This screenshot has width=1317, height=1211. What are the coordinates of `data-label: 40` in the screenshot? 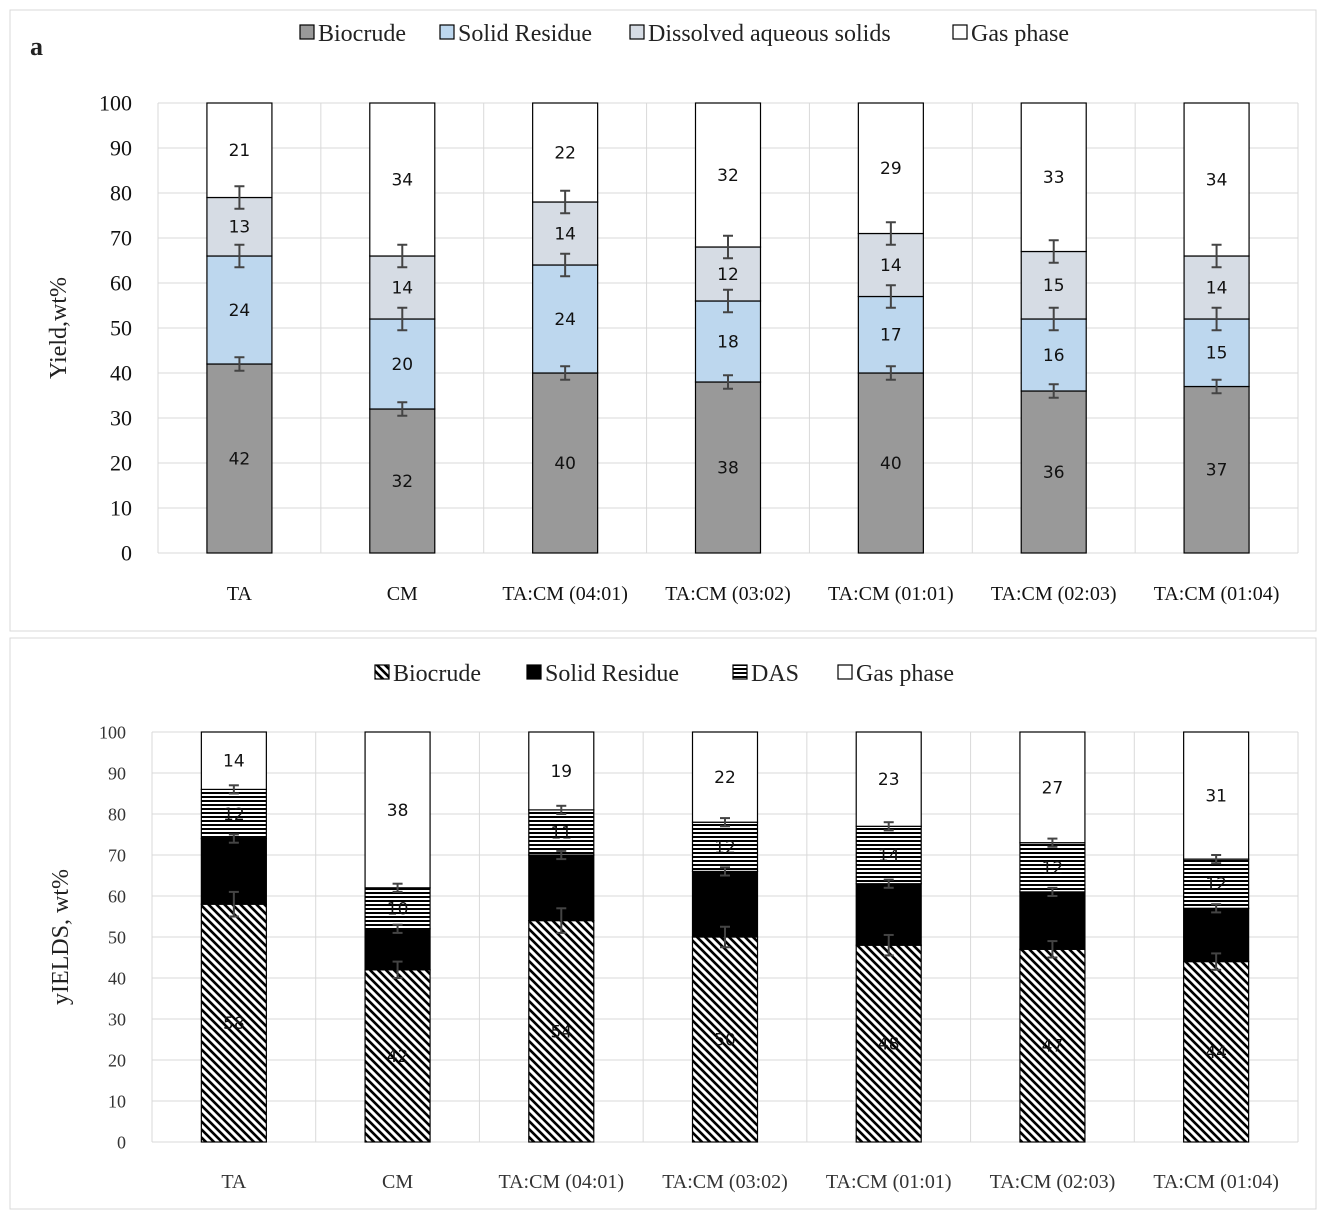 It's located at (565, 464).